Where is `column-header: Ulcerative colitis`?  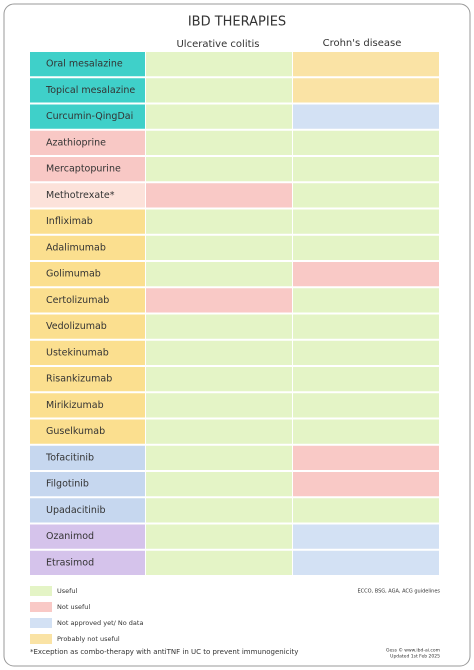 column-header: Ulcerative colitis is located at coordinates (217, 44).